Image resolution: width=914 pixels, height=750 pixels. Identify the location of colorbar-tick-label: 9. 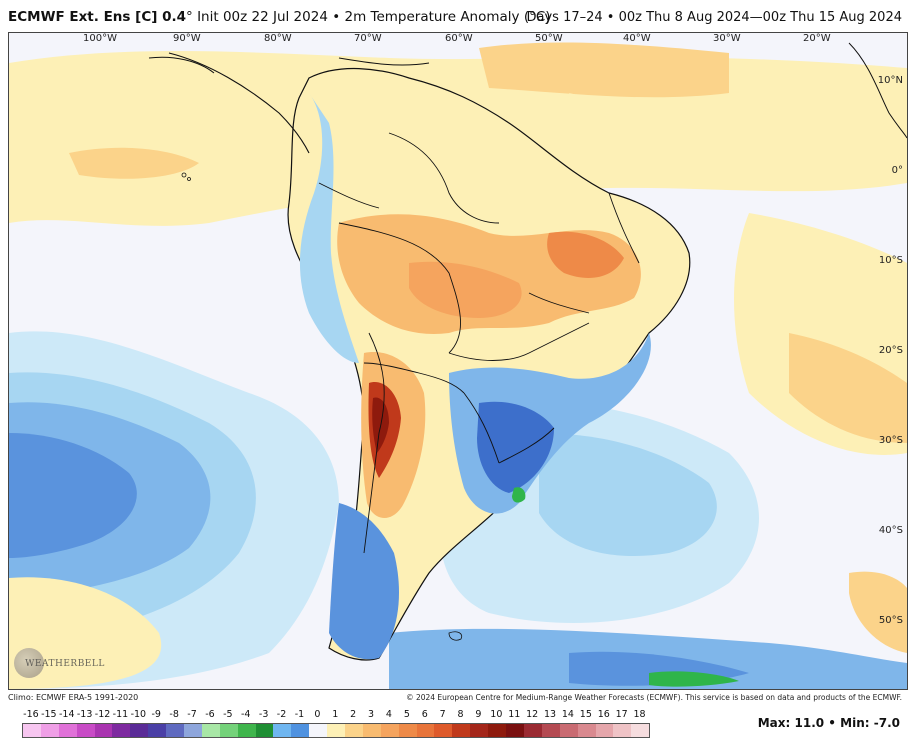
(478, 714).